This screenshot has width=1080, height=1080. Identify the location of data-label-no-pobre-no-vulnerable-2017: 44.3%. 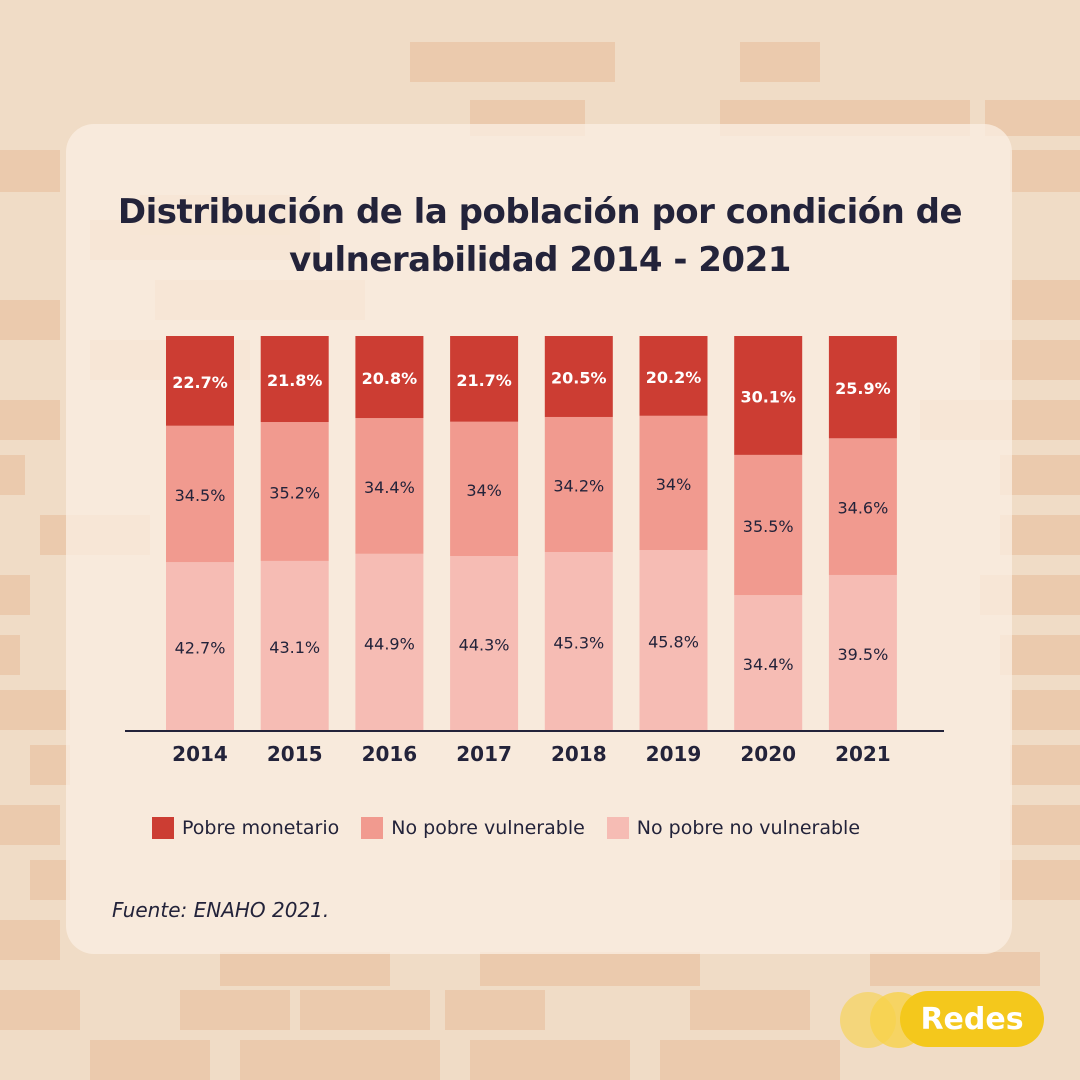
(484, 645).